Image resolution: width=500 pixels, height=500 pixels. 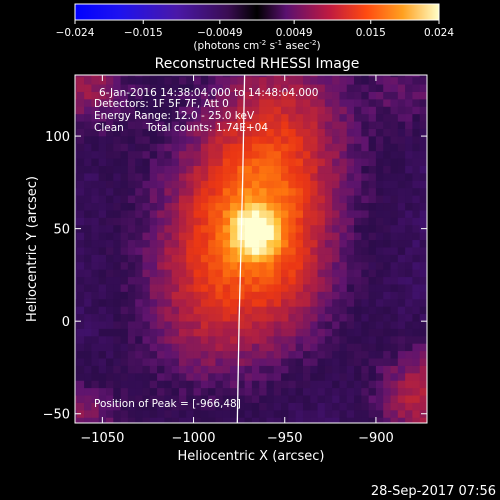 I want to click on colorbar-unit-label: (photons cm-2 s-1 asec-2), so click(x=256, y=45).